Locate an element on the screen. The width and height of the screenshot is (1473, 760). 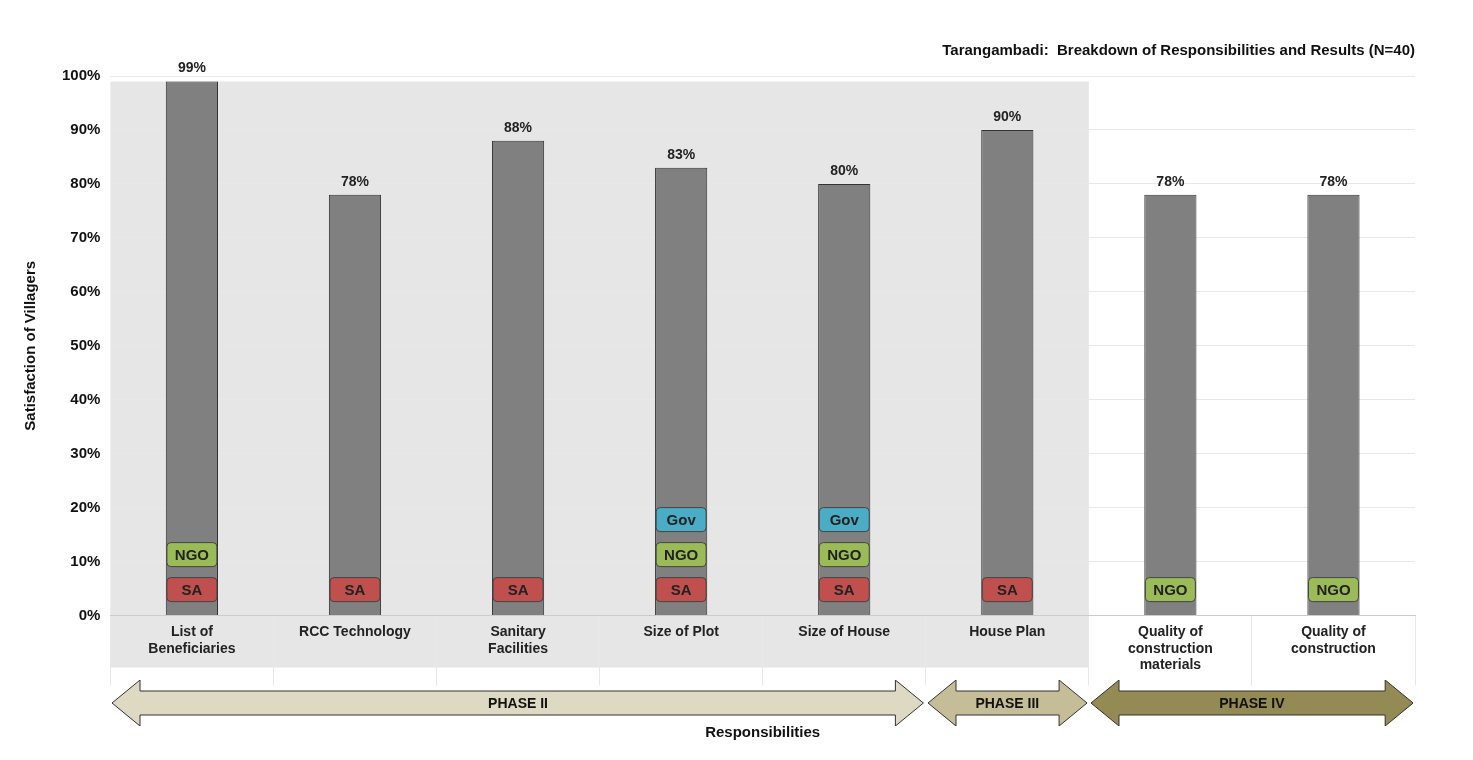
x-tick-label: Size of House is located at coordinates (844, 630).